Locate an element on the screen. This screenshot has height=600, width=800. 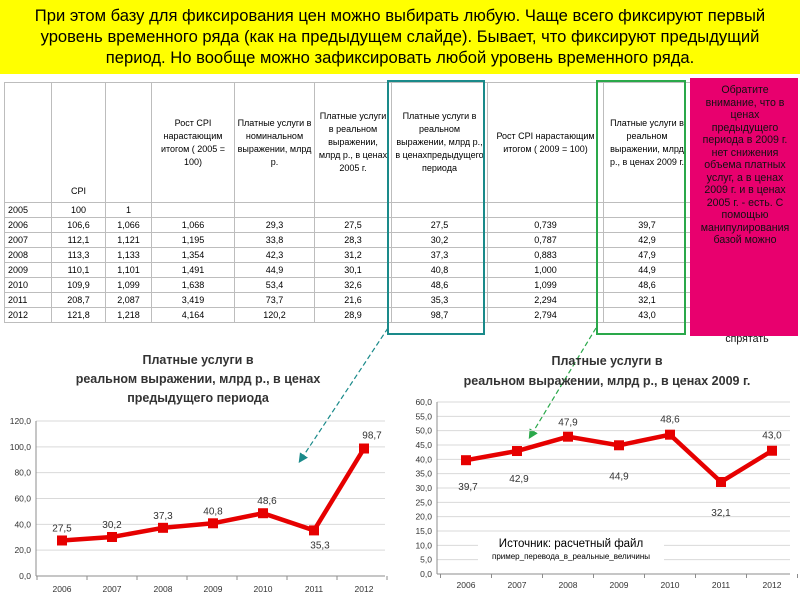
chart-title-line: предыдущего периода is located at coordinates (198, 398).